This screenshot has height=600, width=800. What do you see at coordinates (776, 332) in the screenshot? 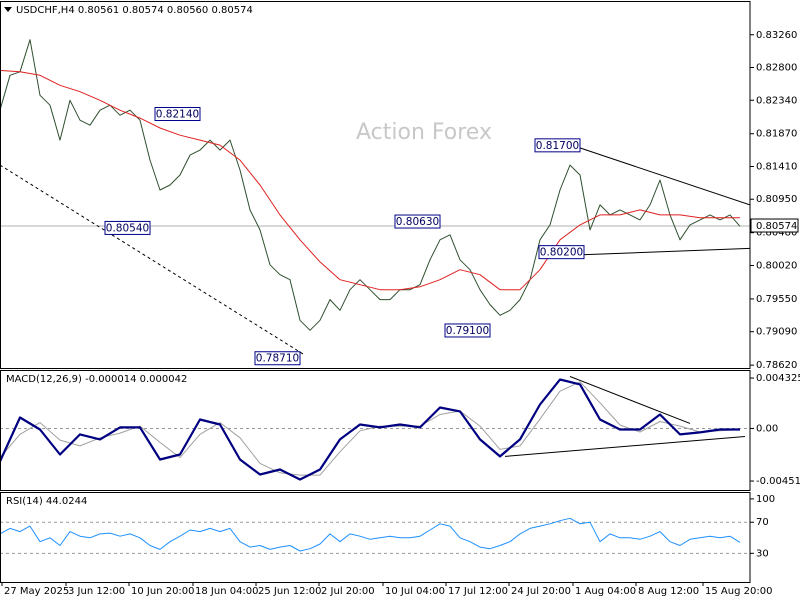
I see `y-tick-label: 0.79090` at bounding box center [776, 332].